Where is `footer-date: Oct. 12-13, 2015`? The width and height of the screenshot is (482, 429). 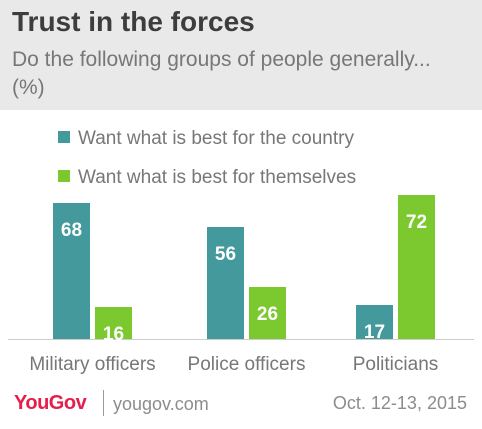 footer-date: Oct. 12-13, 2015 is located at coordinates (399, 403).